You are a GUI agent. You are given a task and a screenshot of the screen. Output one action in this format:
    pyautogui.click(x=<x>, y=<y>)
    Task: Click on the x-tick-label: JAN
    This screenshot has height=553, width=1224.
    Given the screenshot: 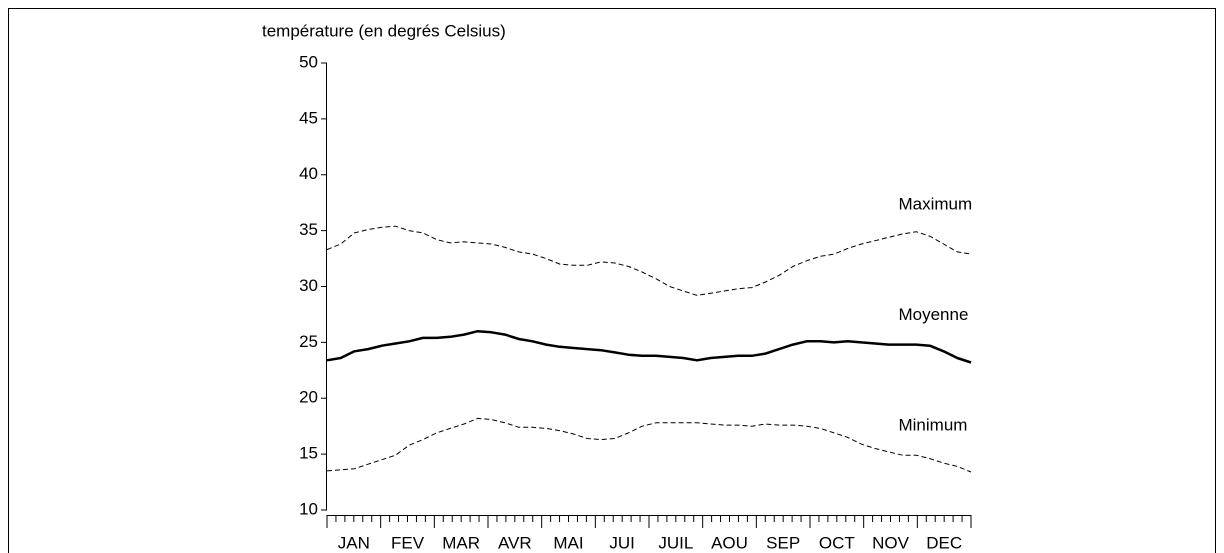 What is the action you would take?
    pyautogui.click(x=354, y=542)
    